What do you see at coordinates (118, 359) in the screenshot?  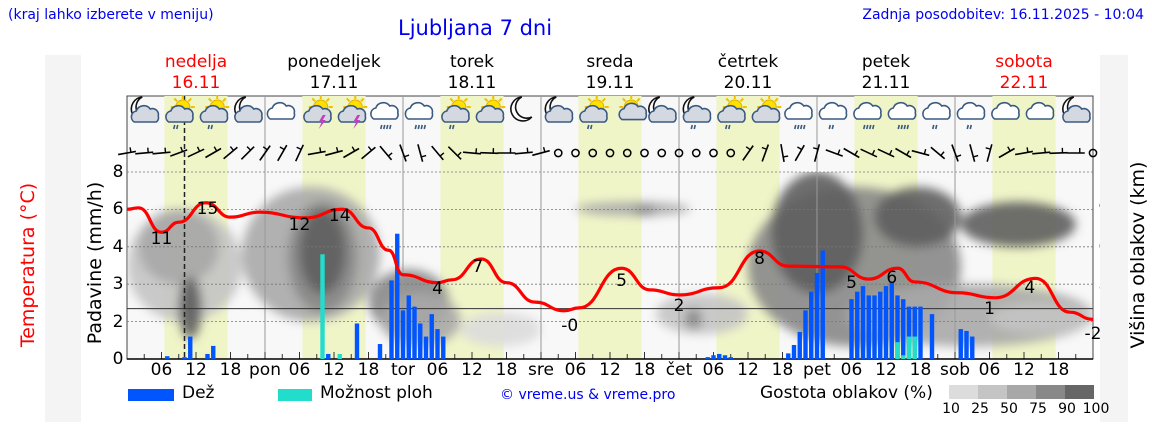 I see `precip-tick: 0` at bounding box center [118, 359].